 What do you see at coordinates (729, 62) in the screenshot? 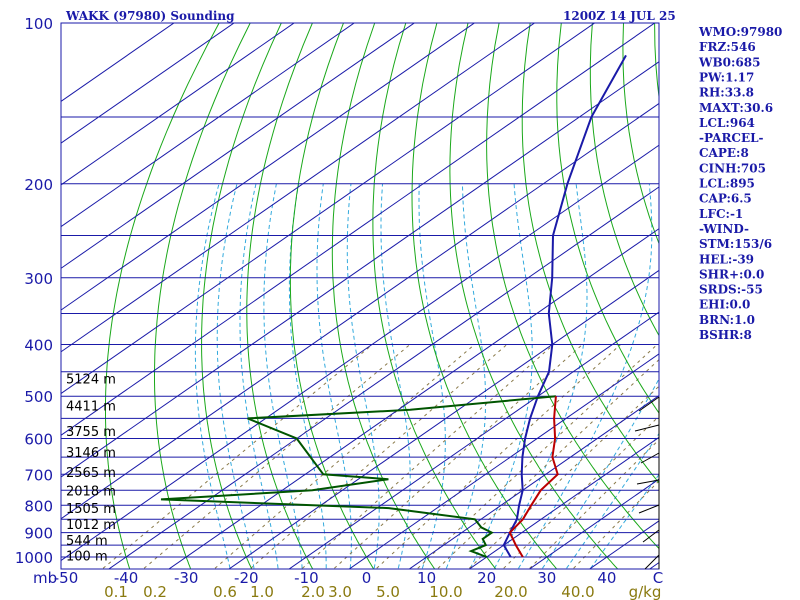
I see `stability-index-item: WB0:685` at bounding box center [729, 62].